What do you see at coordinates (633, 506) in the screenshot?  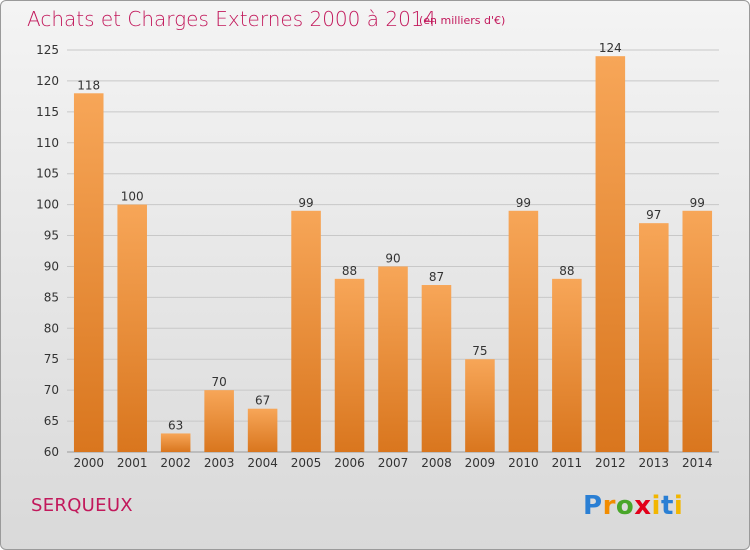 I see `proxiti-logo: Proxiti` at bounding box center [633, 506].